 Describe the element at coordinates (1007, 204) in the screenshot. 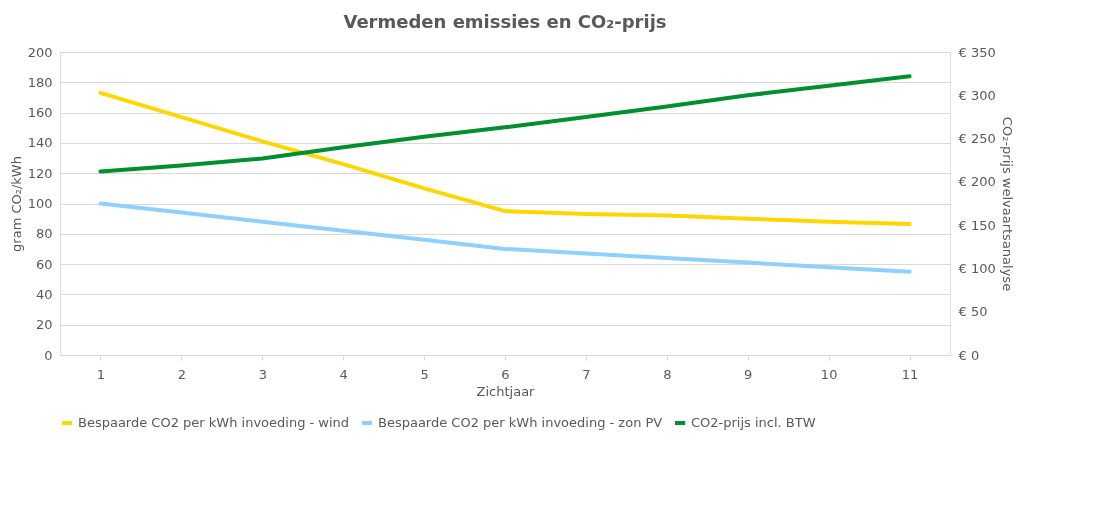

I see `y2-axis-title: CO₂-prijs welvaartsanalyse` at that location.